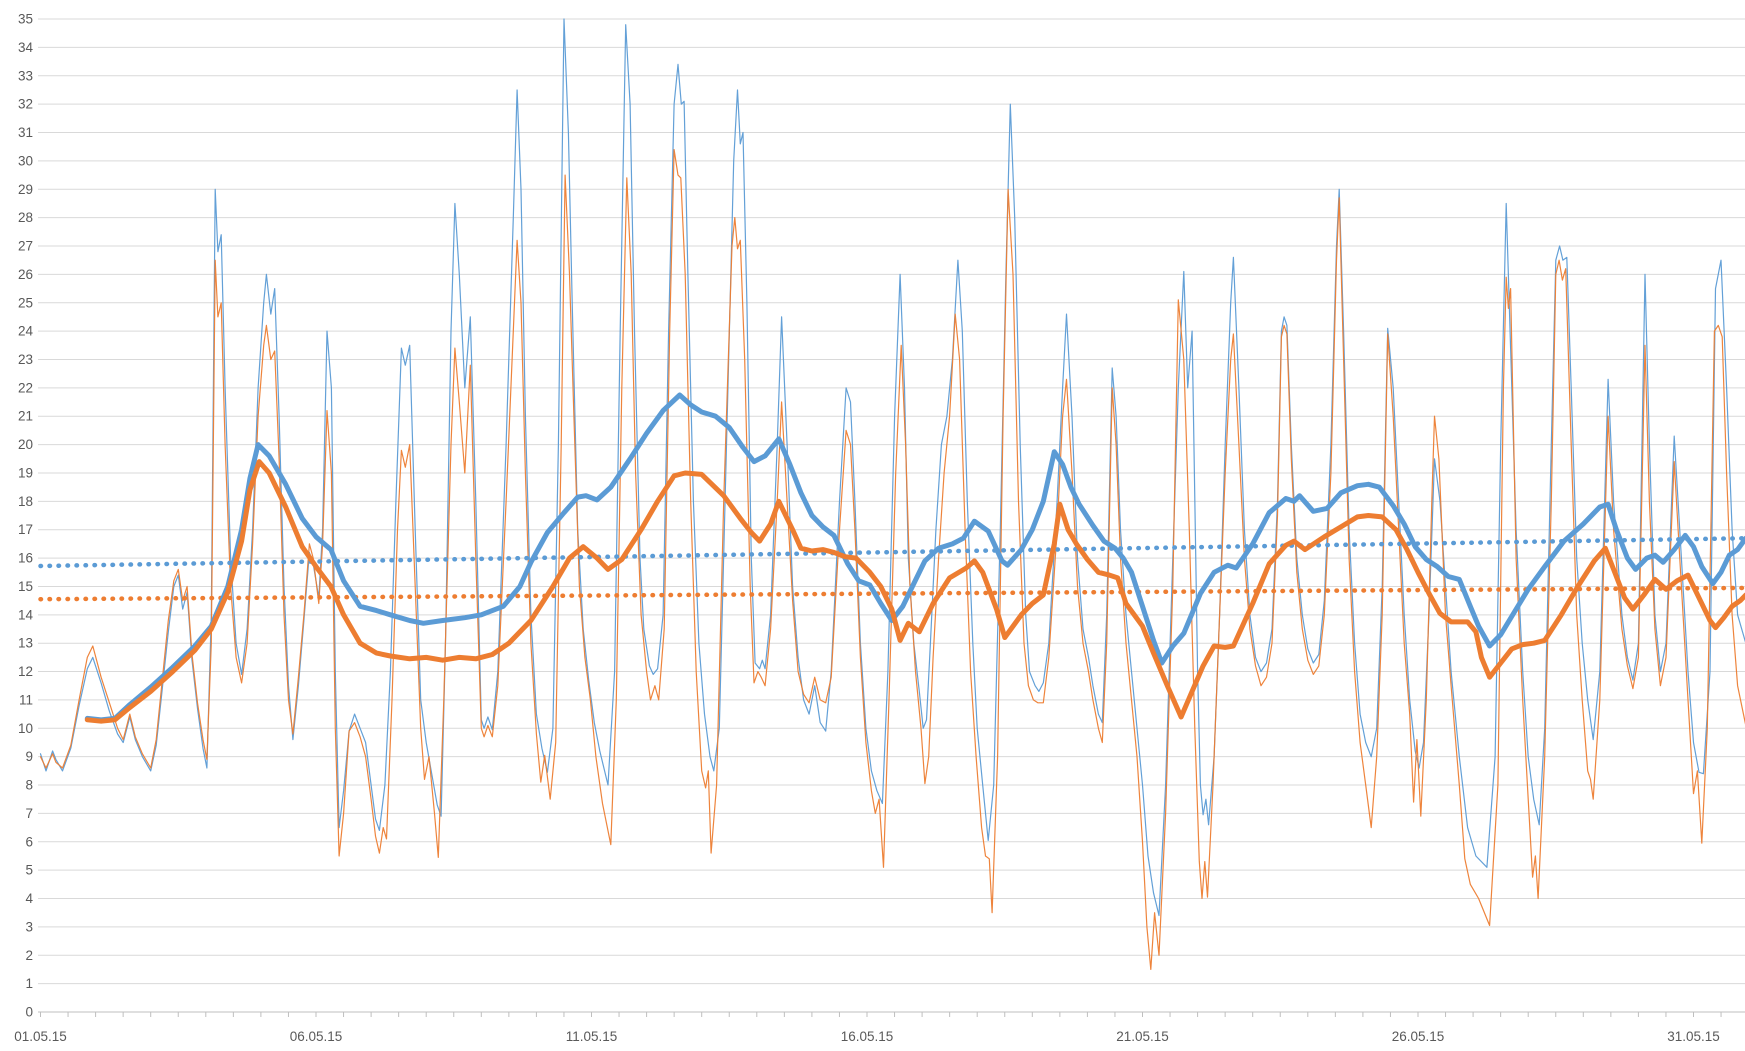  What do you see at coordinates (25, 444) in the screenshot?
I see `y-axis-tick-label: 20` at bounding box center [25, 444].